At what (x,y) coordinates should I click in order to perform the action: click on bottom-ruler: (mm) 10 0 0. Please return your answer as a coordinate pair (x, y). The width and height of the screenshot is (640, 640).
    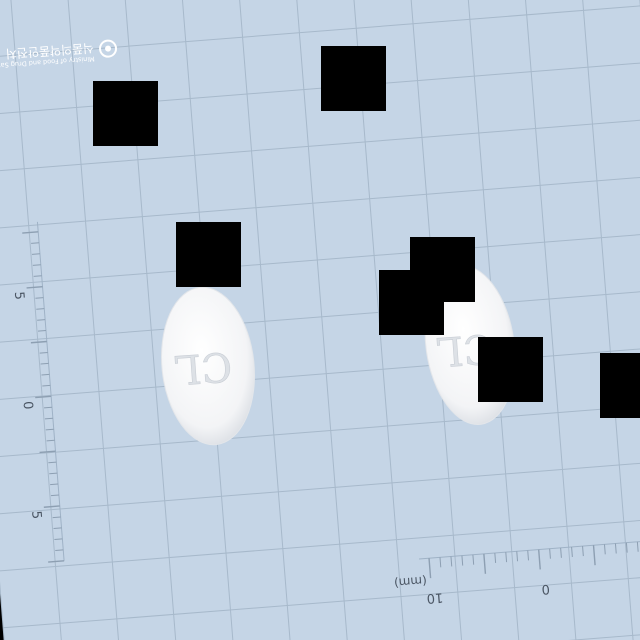
    Looking at the image, I should click on (517, 571).